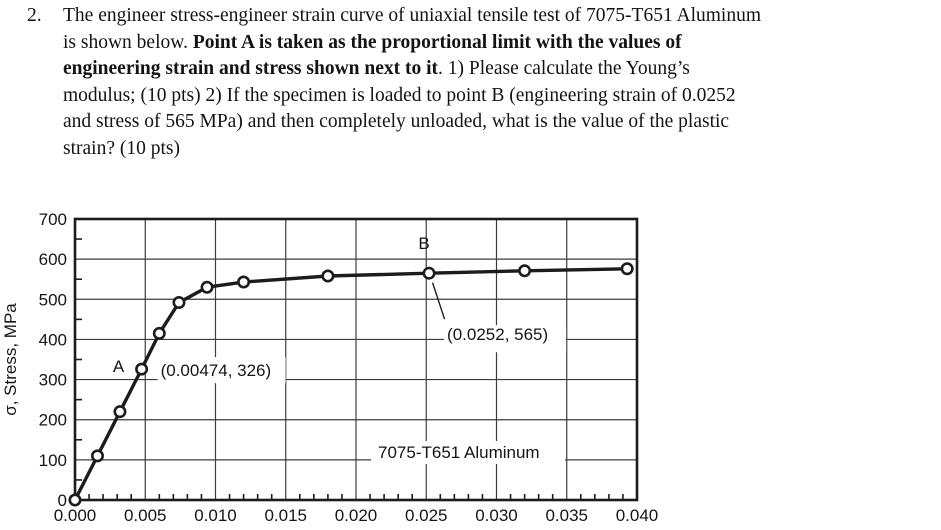  What do you see at coordinates (438, 301) in the screenshot?
I see `point-b-leader-line` at bounding box center [438, 301].